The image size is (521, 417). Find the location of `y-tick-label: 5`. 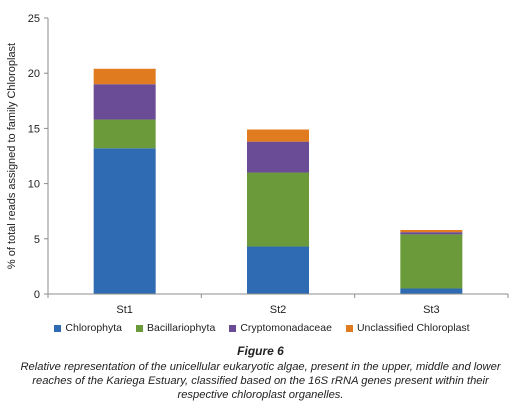

y-tick-label: 5 is located at coordinates (37, 240).